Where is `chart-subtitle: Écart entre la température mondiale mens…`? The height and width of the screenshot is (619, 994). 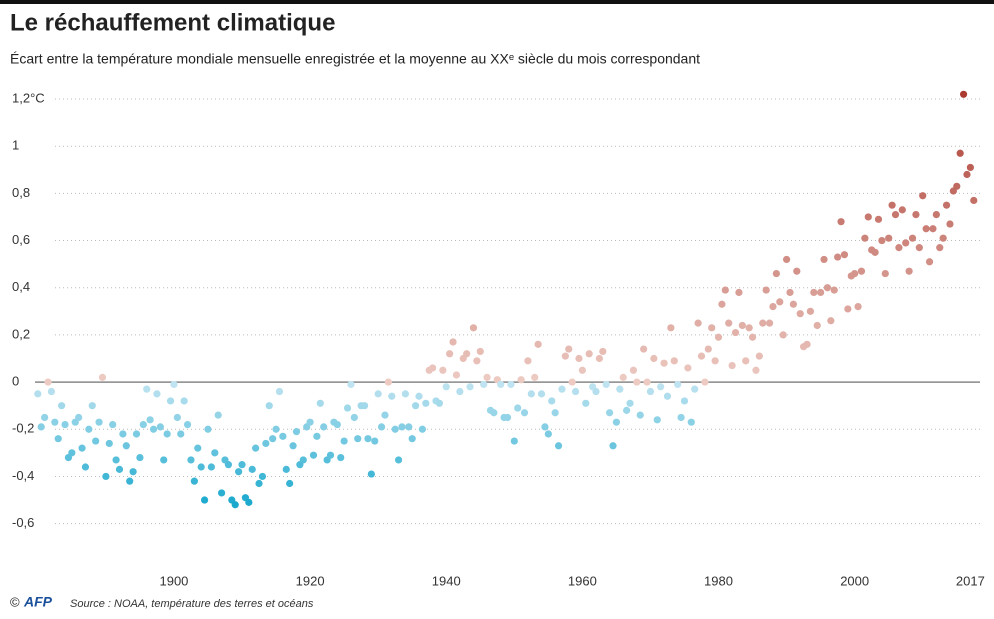 chart-subtitle: Écart entre la température mondiale mens… is located at coordinates (355, 59).